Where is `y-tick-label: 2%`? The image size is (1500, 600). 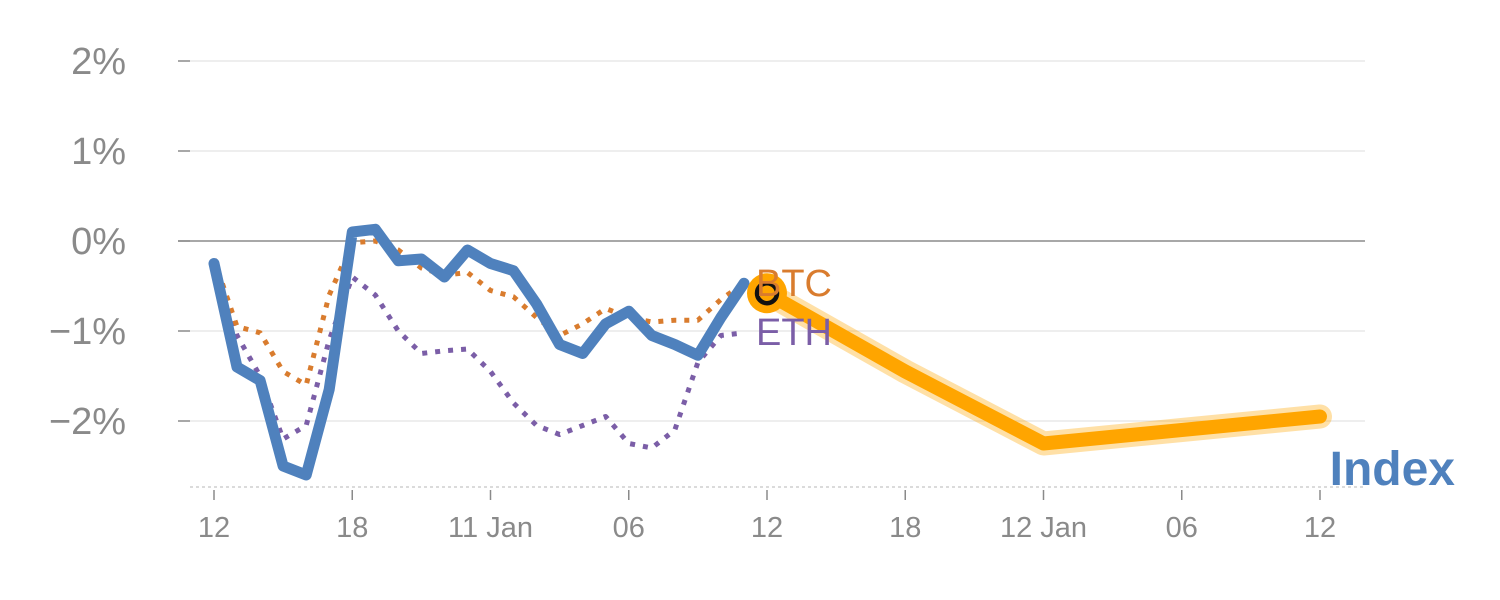
y-tick-label: 2% is located at coordinates (98, 62).